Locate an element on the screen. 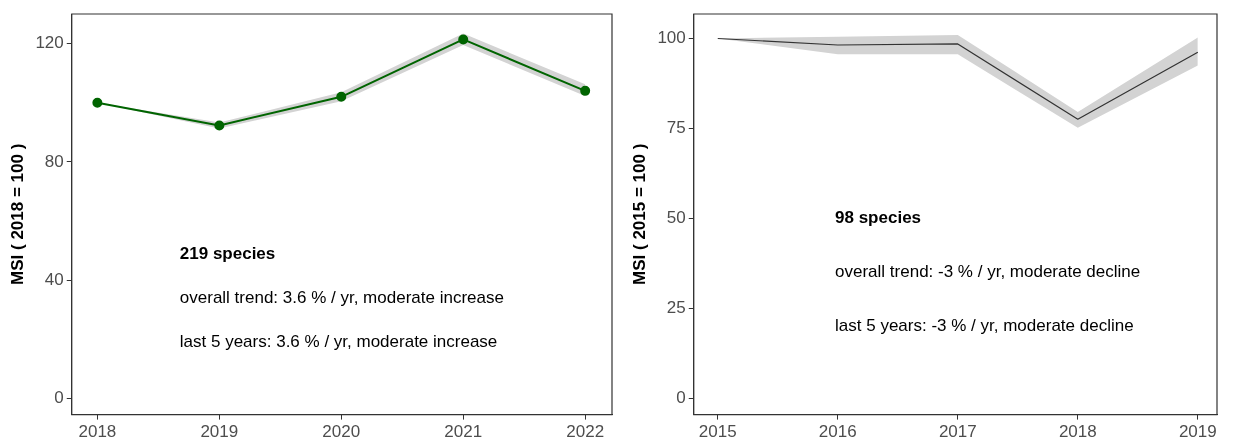 This screenshot has height=446, width=1235. y-tick-label: 80 is located at coordinates (54, 161).